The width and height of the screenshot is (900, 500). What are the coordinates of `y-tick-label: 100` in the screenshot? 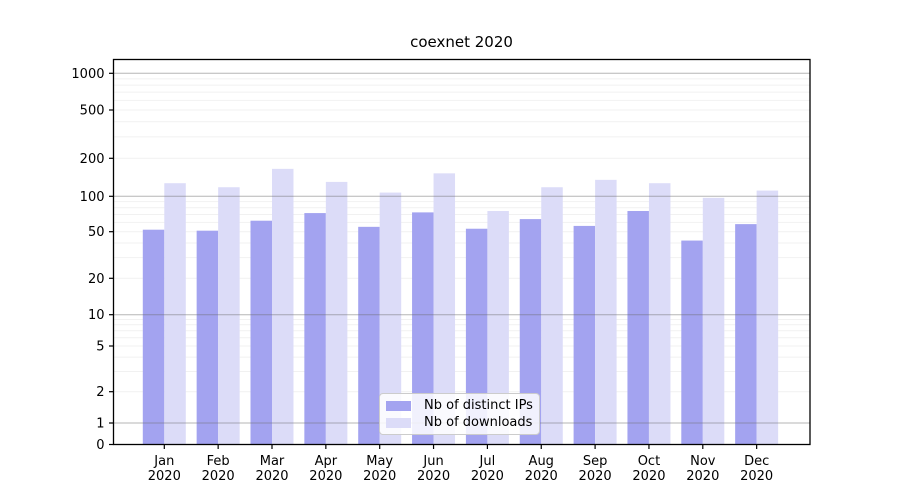 It's located at (92, 197).